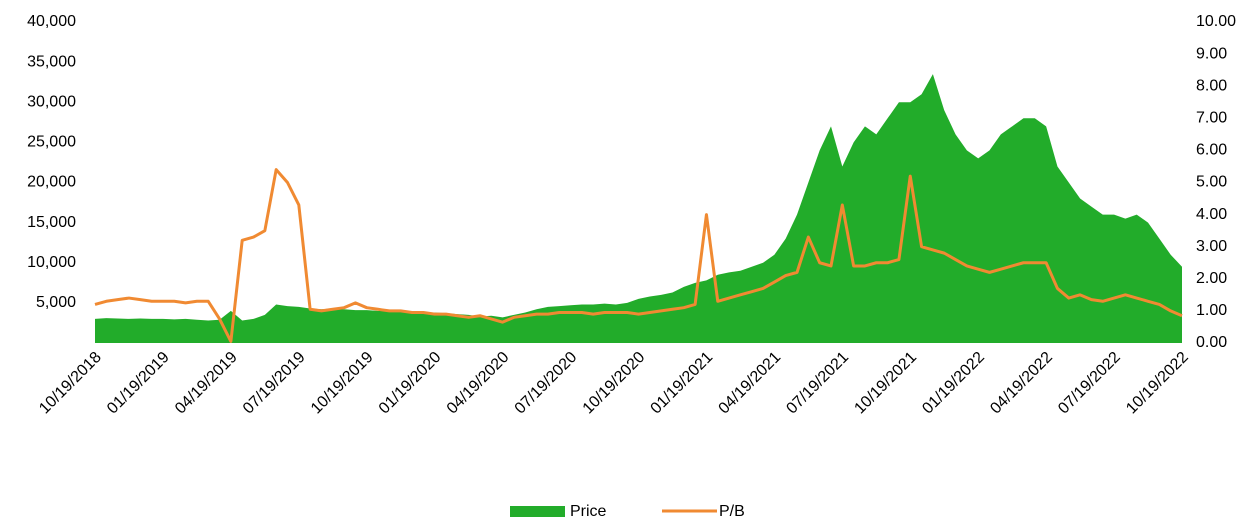 The height and width of the screenshot is (519, 1256). I want to click on y2-tick-label: 6.00, so click(1211, 150).